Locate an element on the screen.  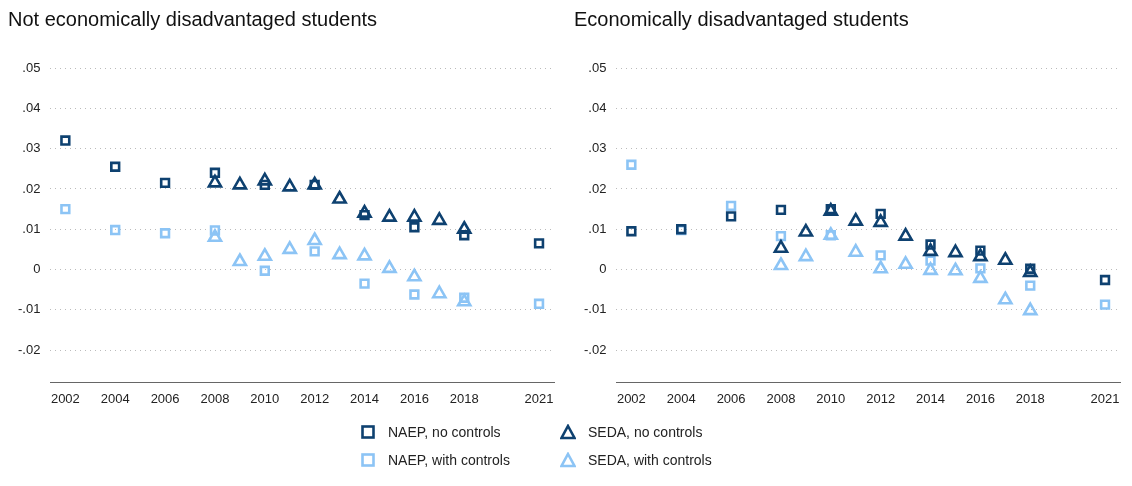
legend-label: SEDA, no controls is located at coordinates (645, 432).